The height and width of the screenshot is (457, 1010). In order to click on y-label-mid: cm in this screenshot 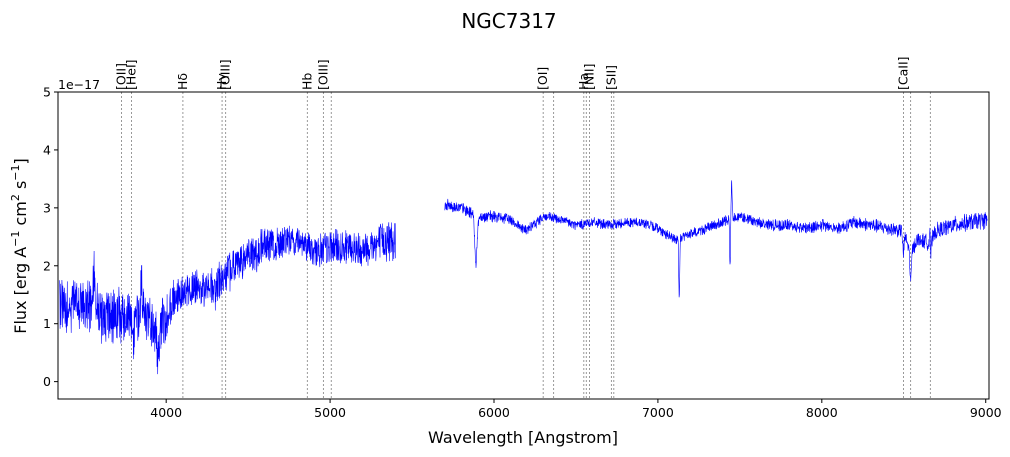, I will do `click(20, 215)`.